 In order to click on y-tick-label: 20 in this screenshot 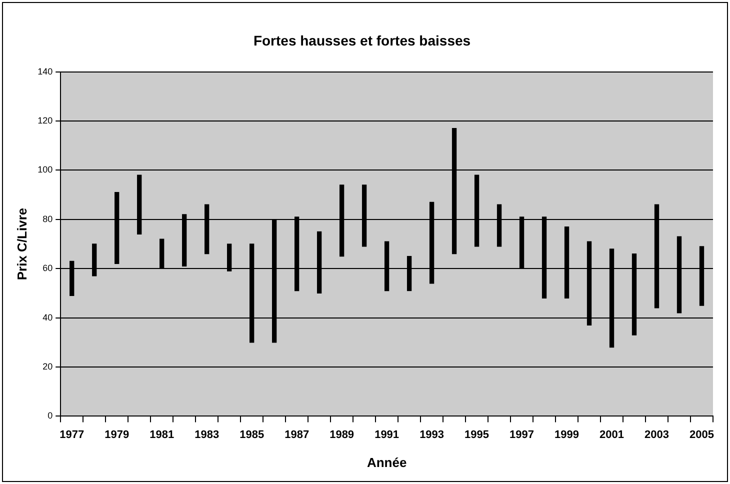, I will do `click(47, 366)`.